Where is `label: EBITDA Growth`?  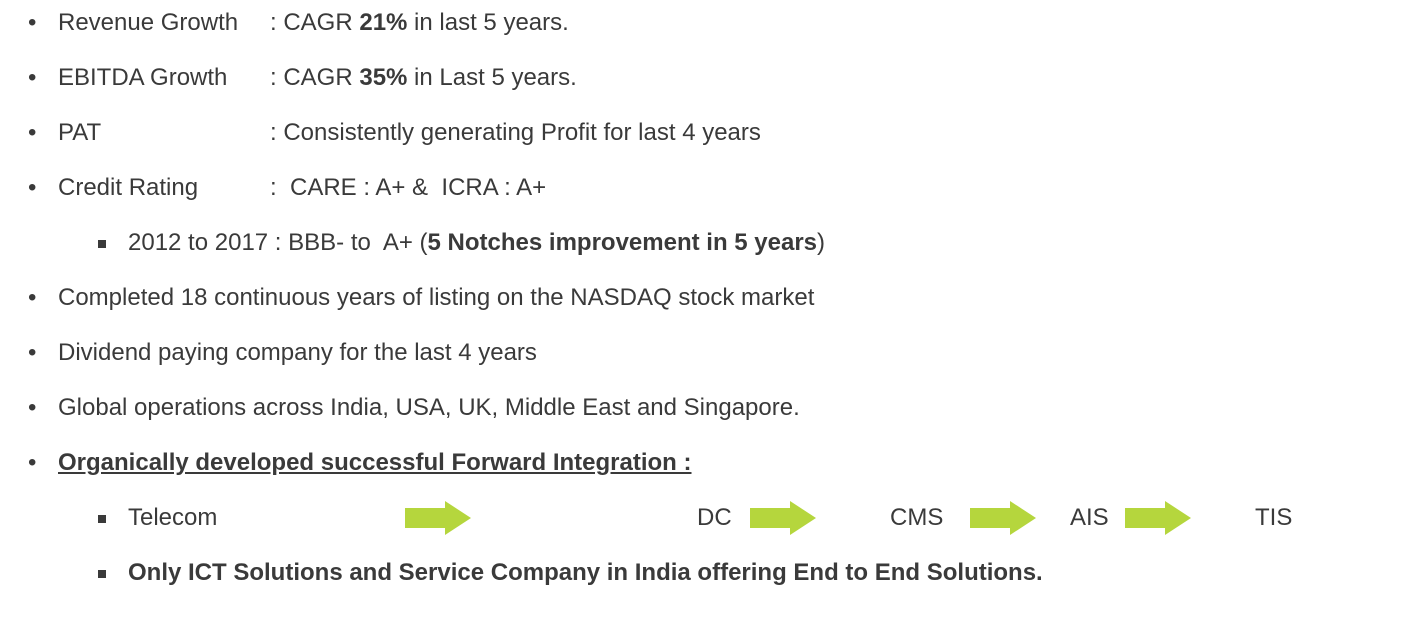
label: EBITDA Growth is located at coordinates (143, 77).